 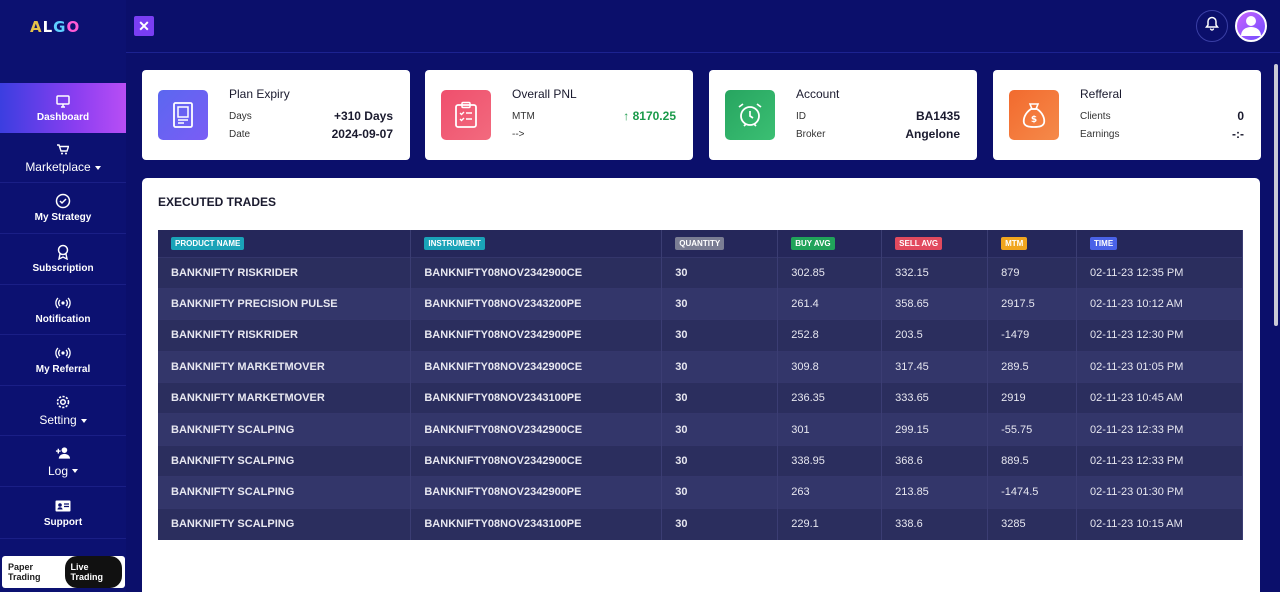 I want to click on trading-mode-toggle: Paper Trading Live Trading, so click(x=63, y=572).